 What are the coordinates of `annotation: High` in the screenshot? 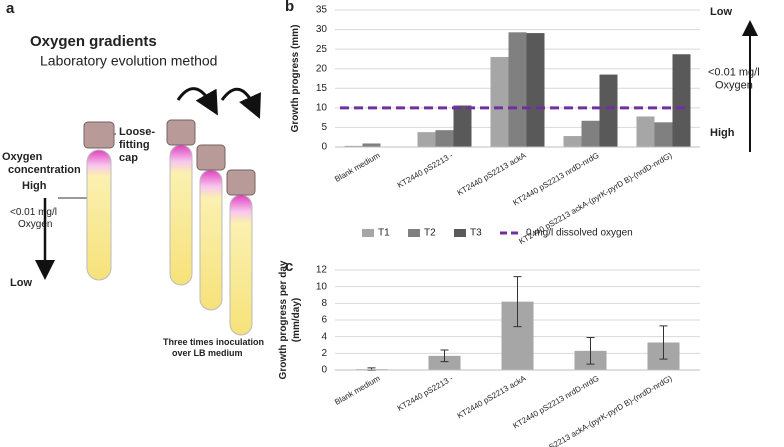 It's located at (722, 133).